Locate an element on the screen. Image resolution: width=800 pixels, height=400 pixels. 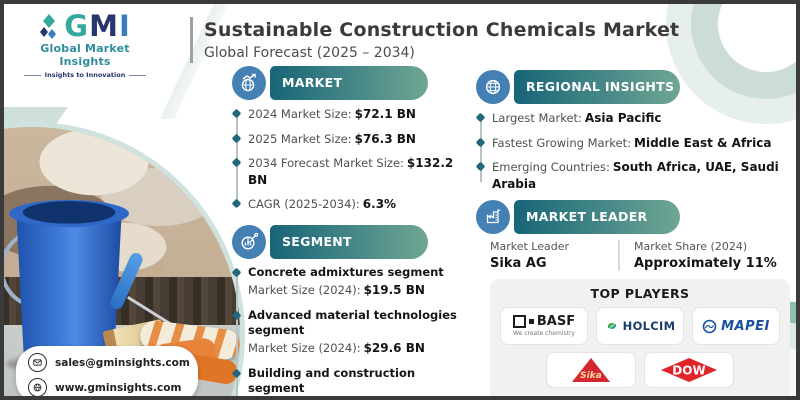
section-title: MARKET LEADER is located at coordinates (597, 217).